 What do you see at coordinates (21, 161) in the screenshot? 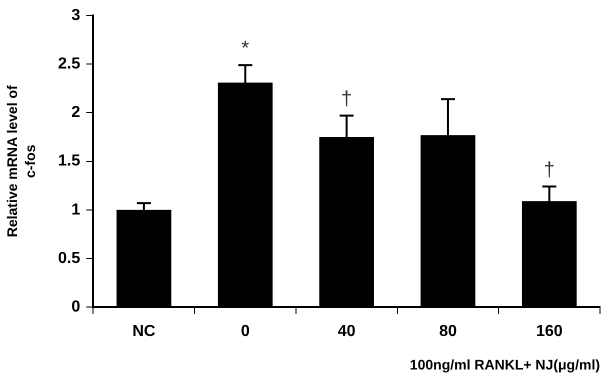
I see `y-axis-title: Relative mRNA level of c-fos` at bounding box center [21, 161].